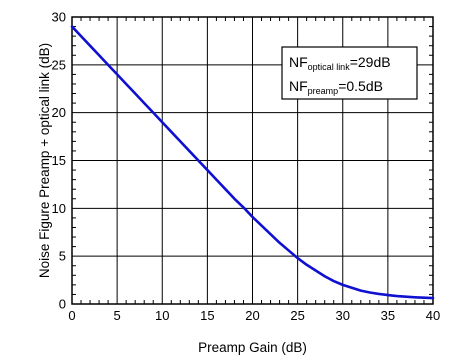 The height and width of the screenshot is (358, 450). What do you see at coordinates (323, 91) in the screenshot?
I see `legend-subscript-preamp: preamp` at bounding box center [323, 91].